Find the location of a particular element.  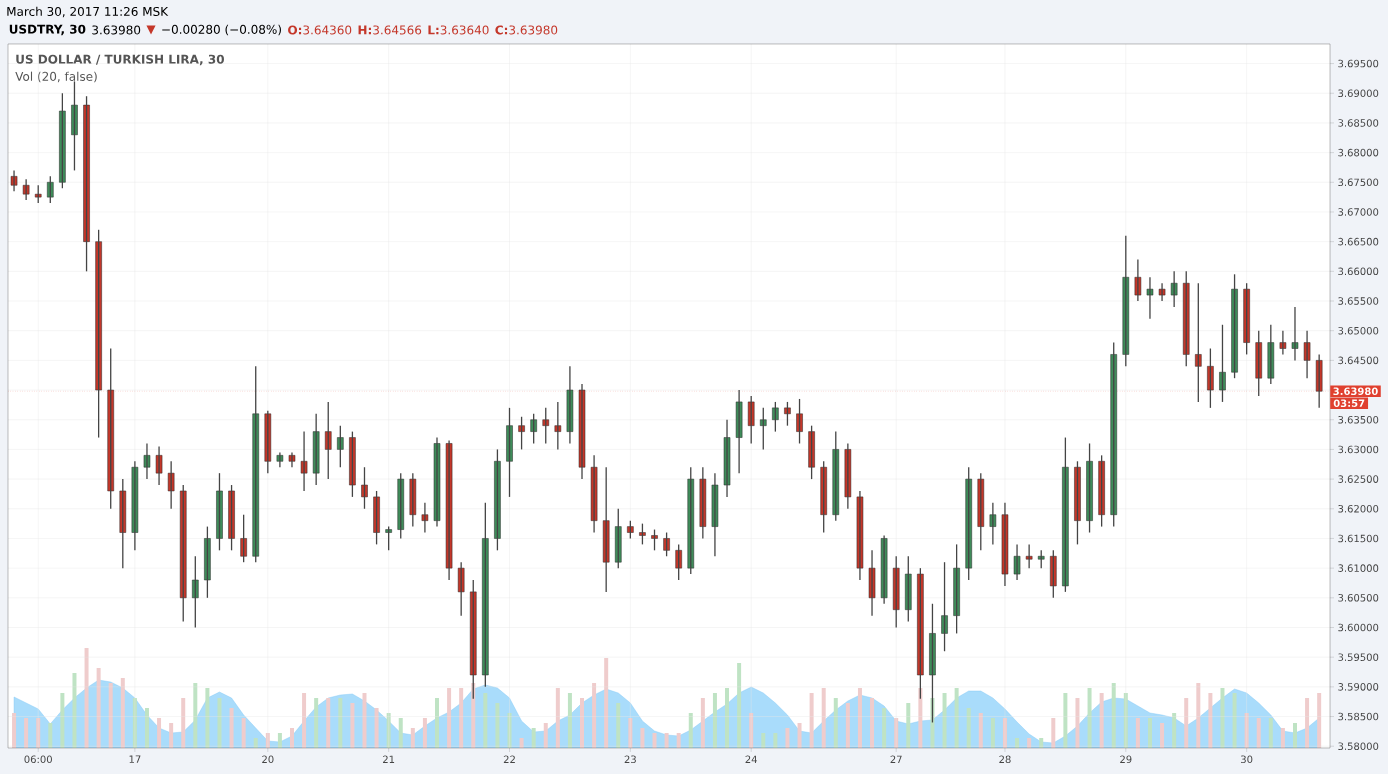

x-tick-label: 20 is located at coordinates (268, 759).